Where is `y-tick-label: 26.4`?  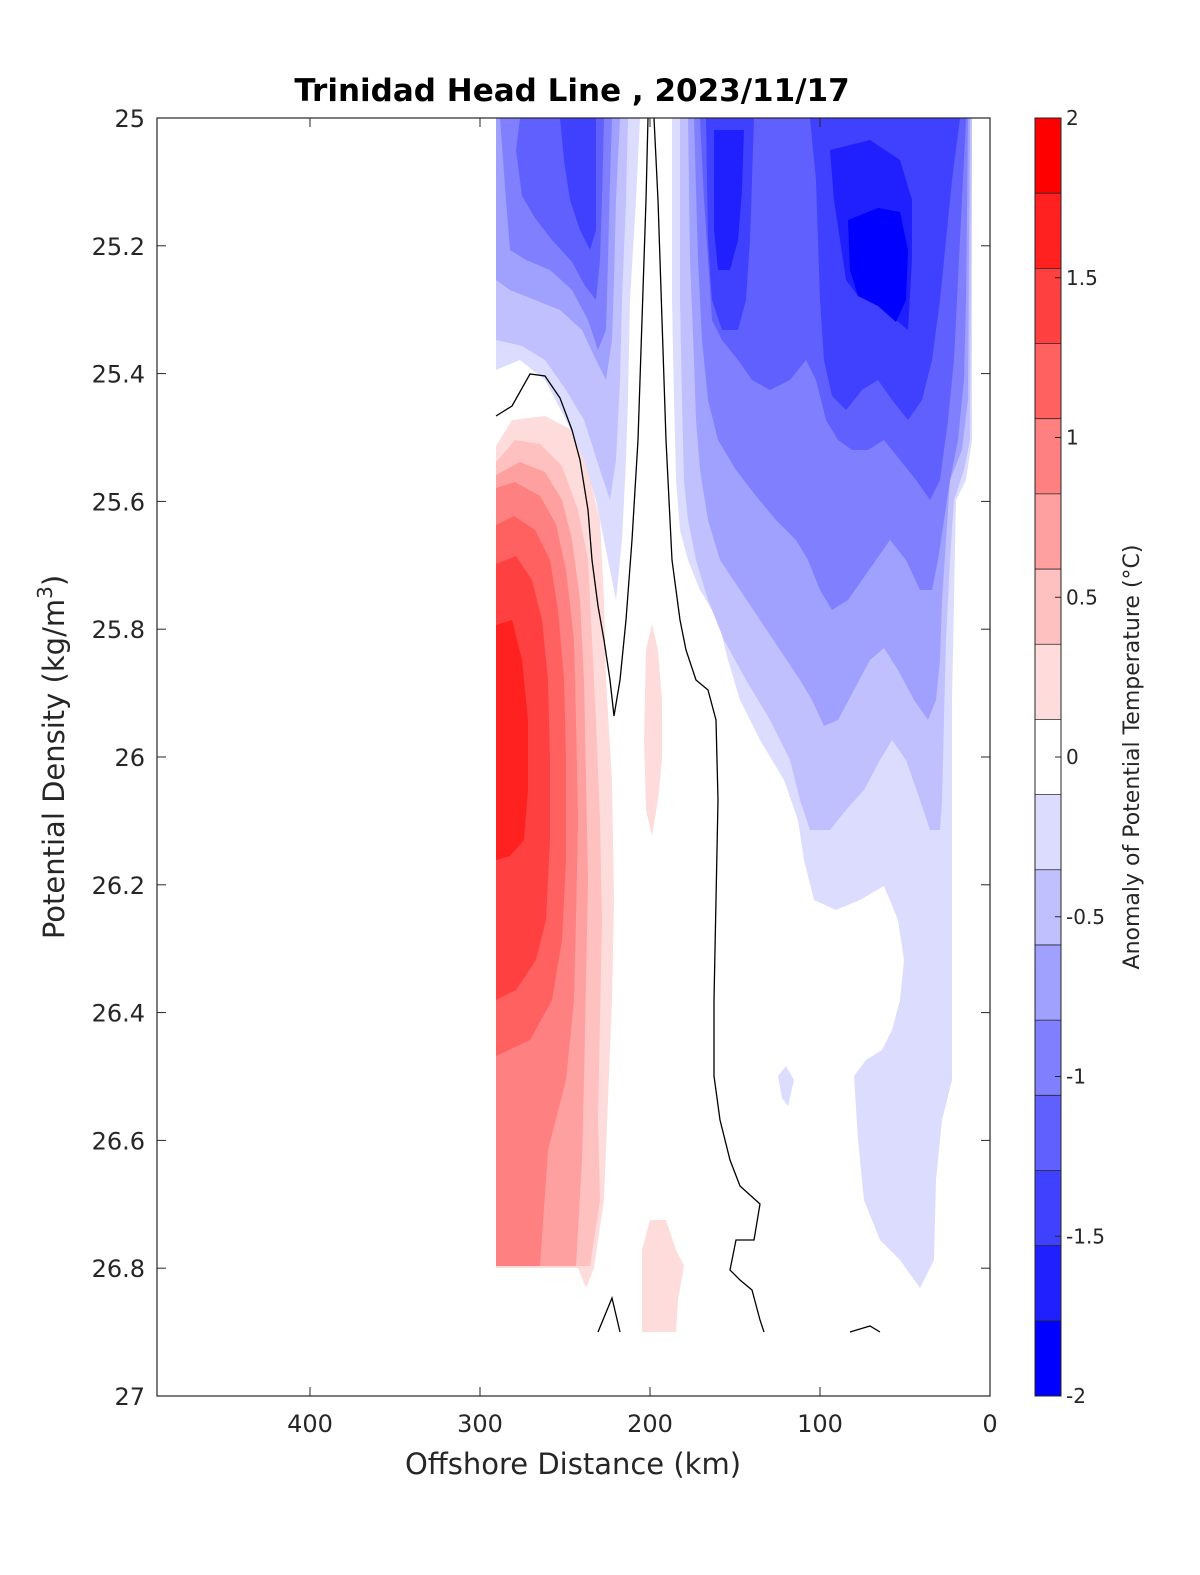
y-tick-label: 26.4 is located at coordinates (118, 1014).